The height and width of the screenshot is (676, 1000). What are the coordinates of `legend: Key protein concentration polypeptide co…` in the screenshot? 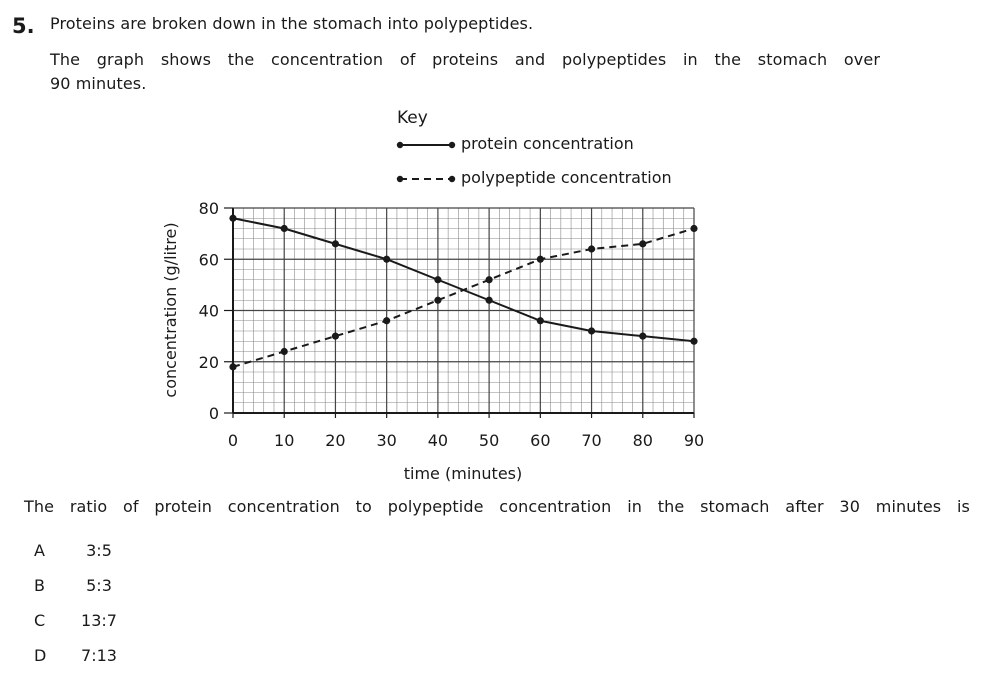 It's located at (534, 147).